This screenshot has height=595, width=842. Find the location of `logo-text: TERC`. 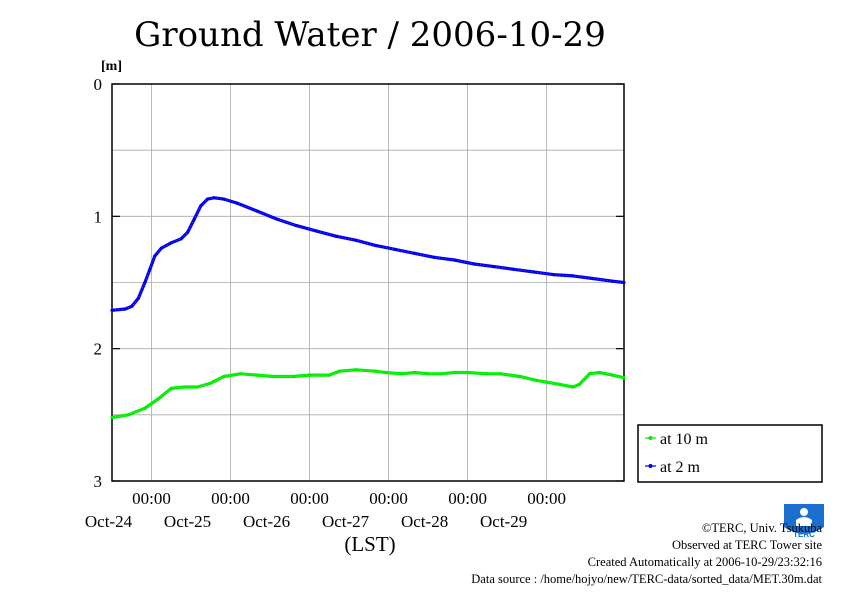

logo-text: TERC is located at coordinates (804, 534).